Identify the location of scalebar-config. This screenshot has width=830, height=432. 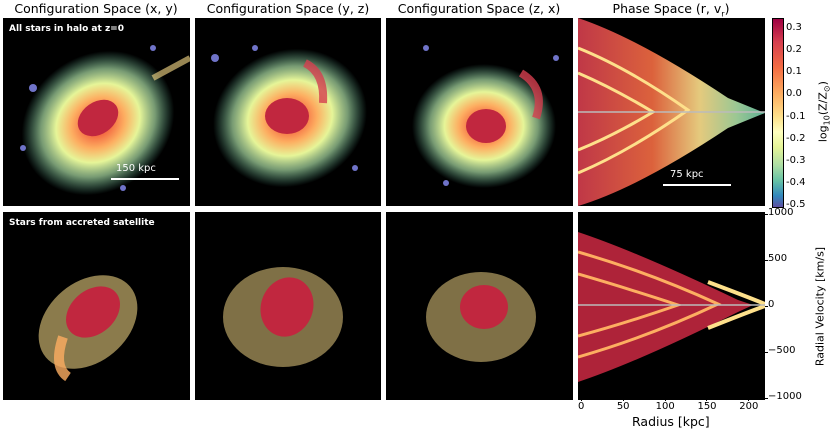
(145, 179).